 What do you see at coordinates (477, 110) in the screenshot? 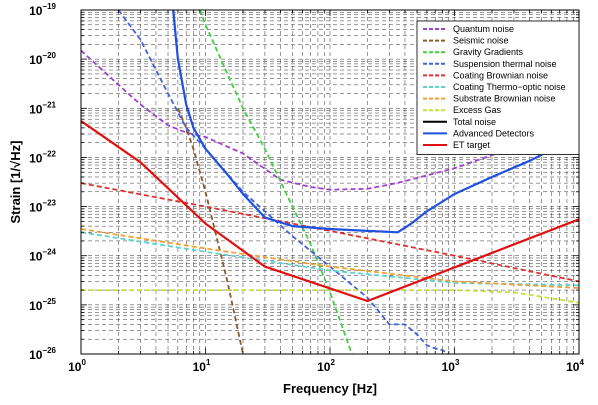
I see `legend-label: Excess Gas` at bounding box center [477, 110].